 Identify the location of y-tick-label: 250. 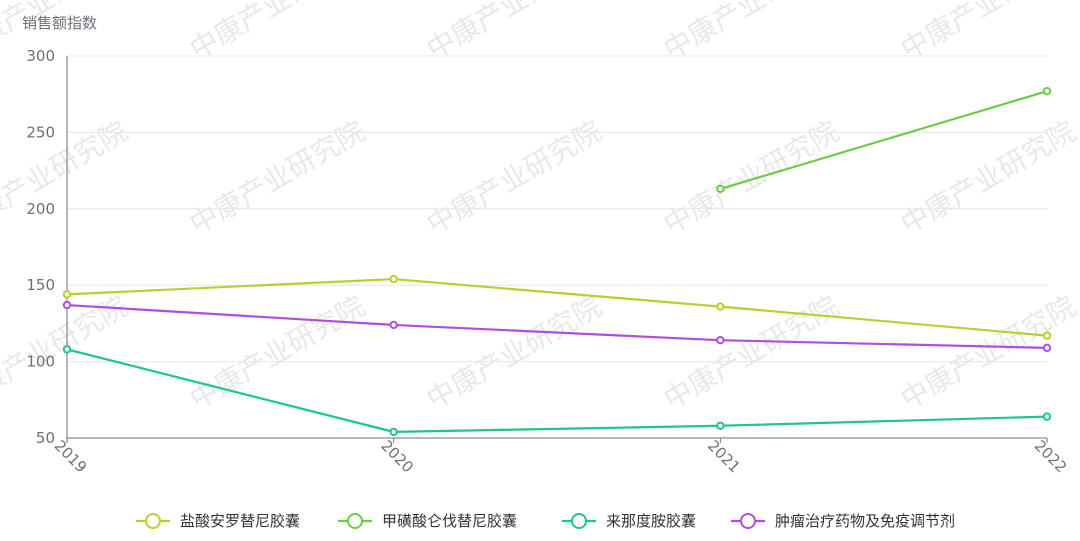
(40, 132).